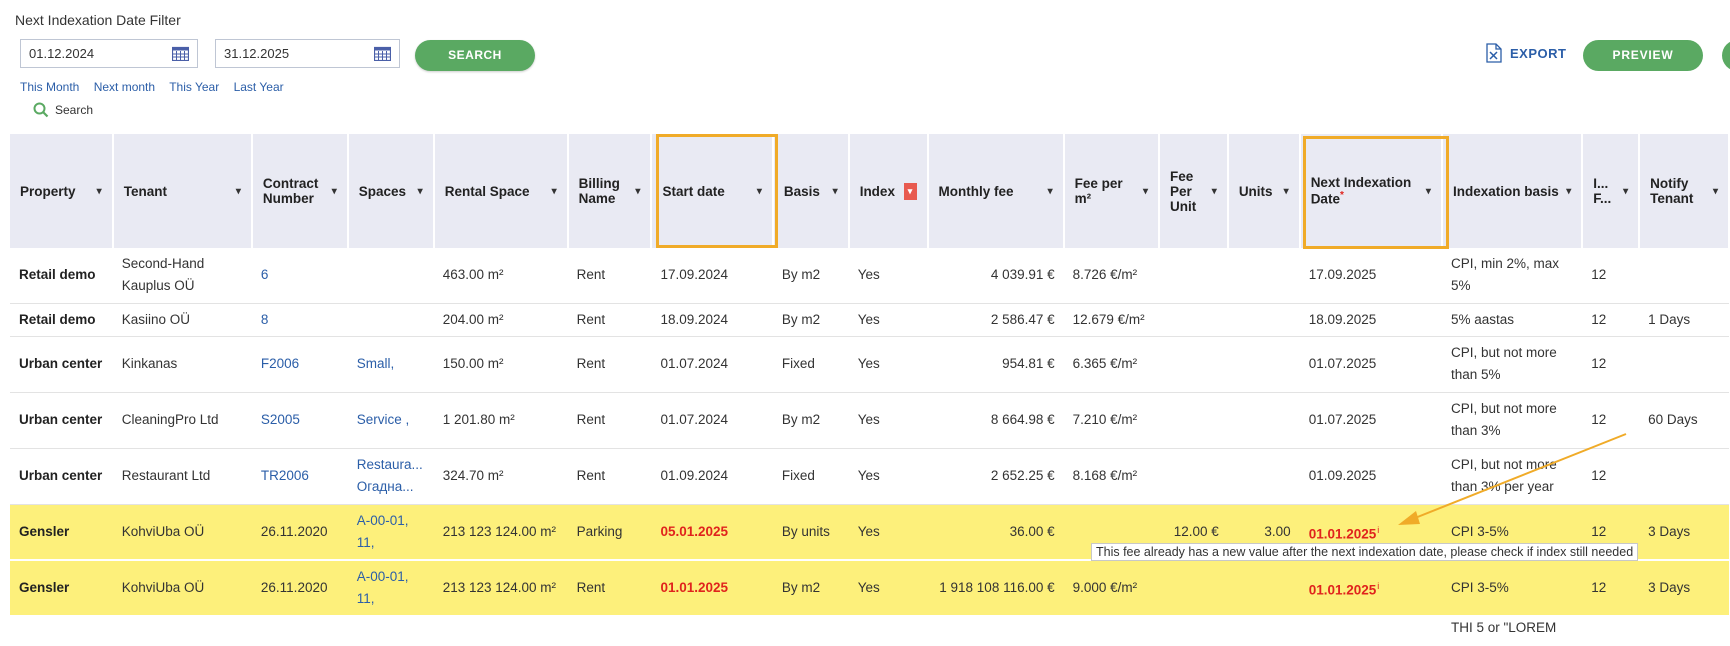 Image resolution: width=1730 pixels, height=646 pixels. Describe the element at coordinates (609, 532) in the screenshot. I see `cell-billing: Parking` at that location.